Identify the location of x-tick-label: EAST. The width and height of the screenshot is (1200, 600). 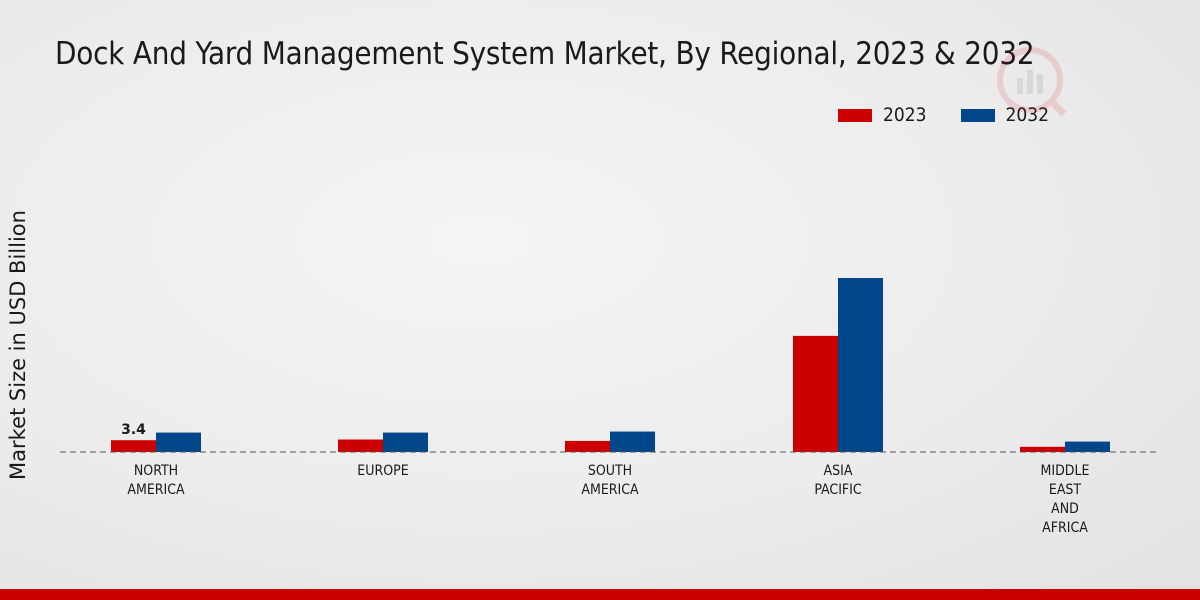
(1065, 490).